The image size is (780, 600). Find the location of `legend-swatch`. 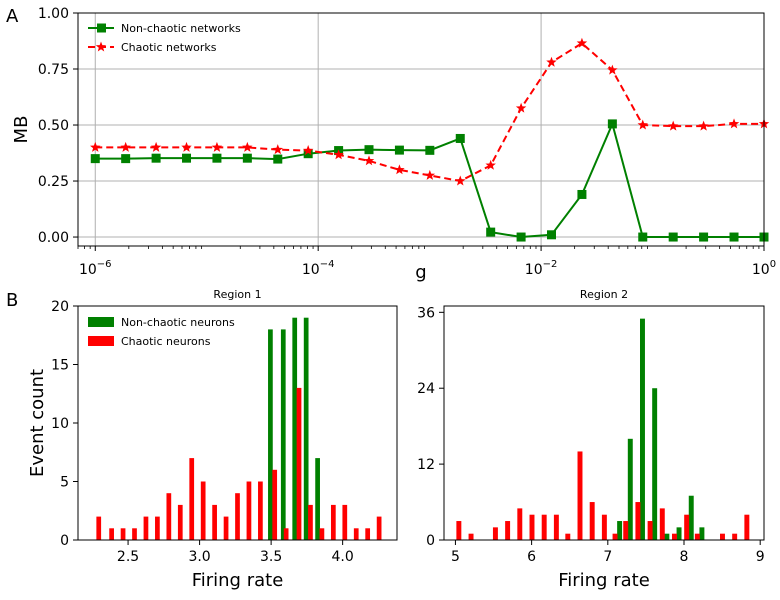

legend-swatch is located at coordinates (101, 322).